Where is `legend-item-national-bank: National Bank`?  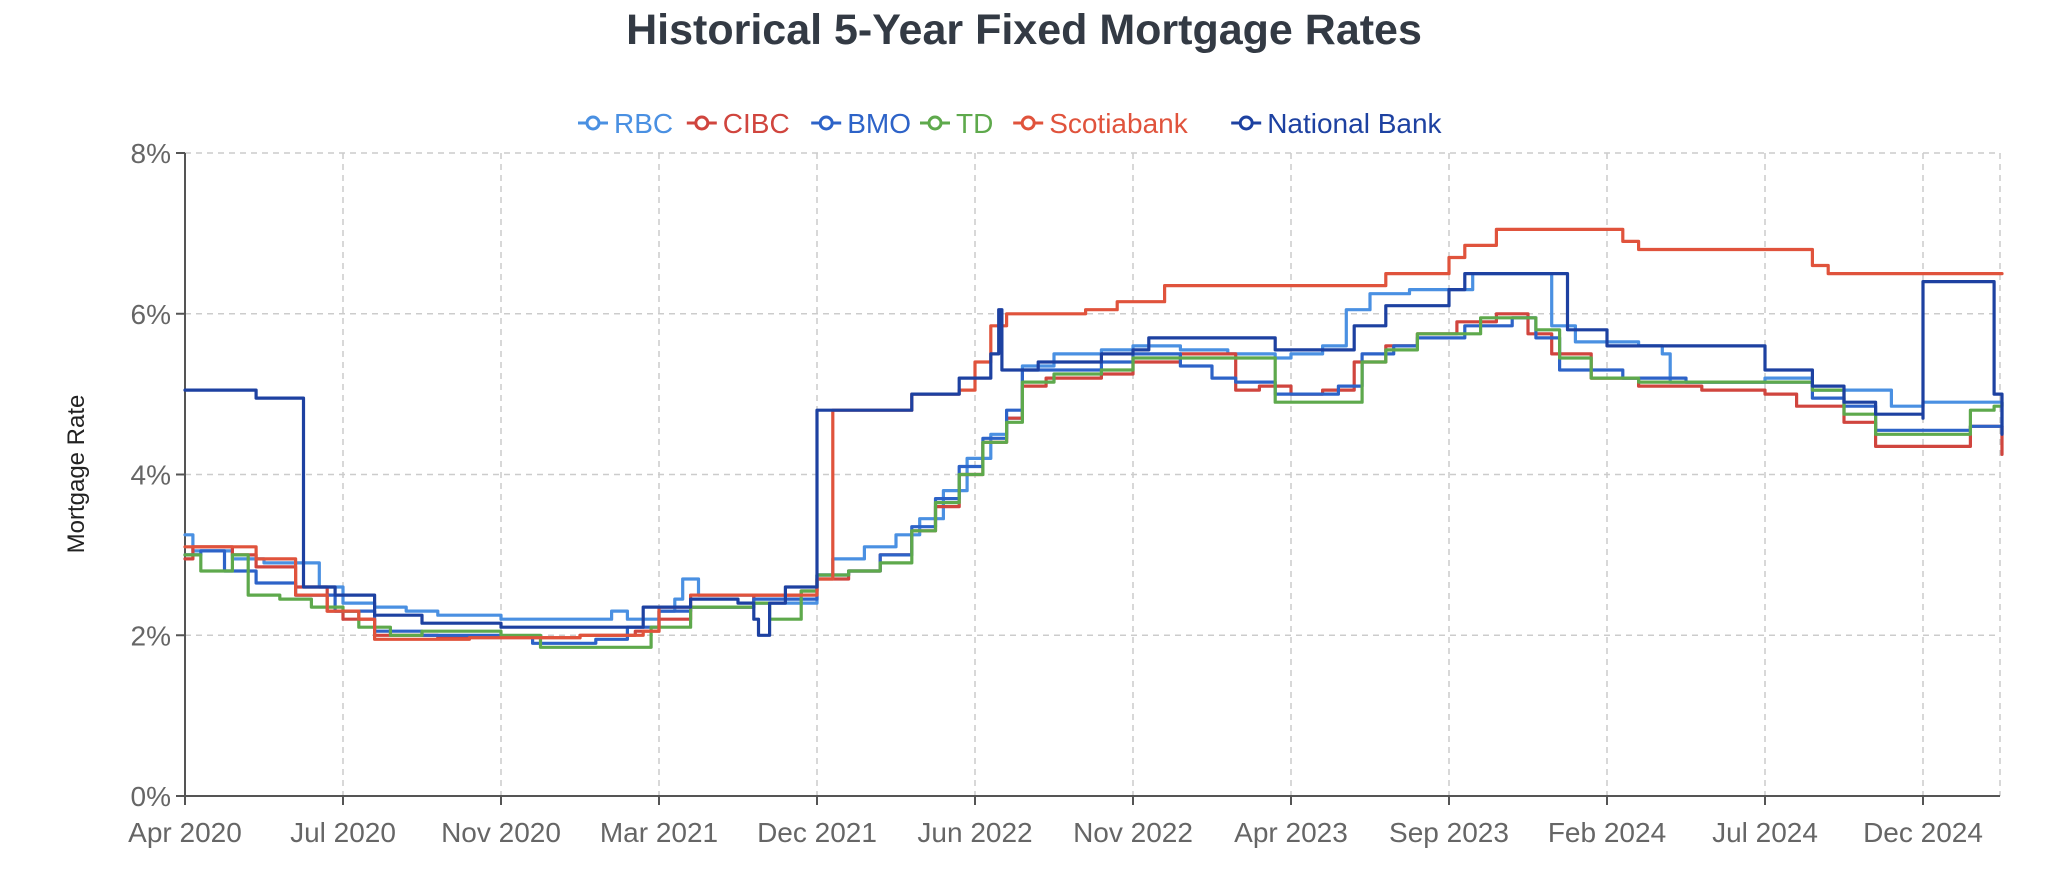 legend-item-national-bank: National Bank is located at coordinates (1337, 123).